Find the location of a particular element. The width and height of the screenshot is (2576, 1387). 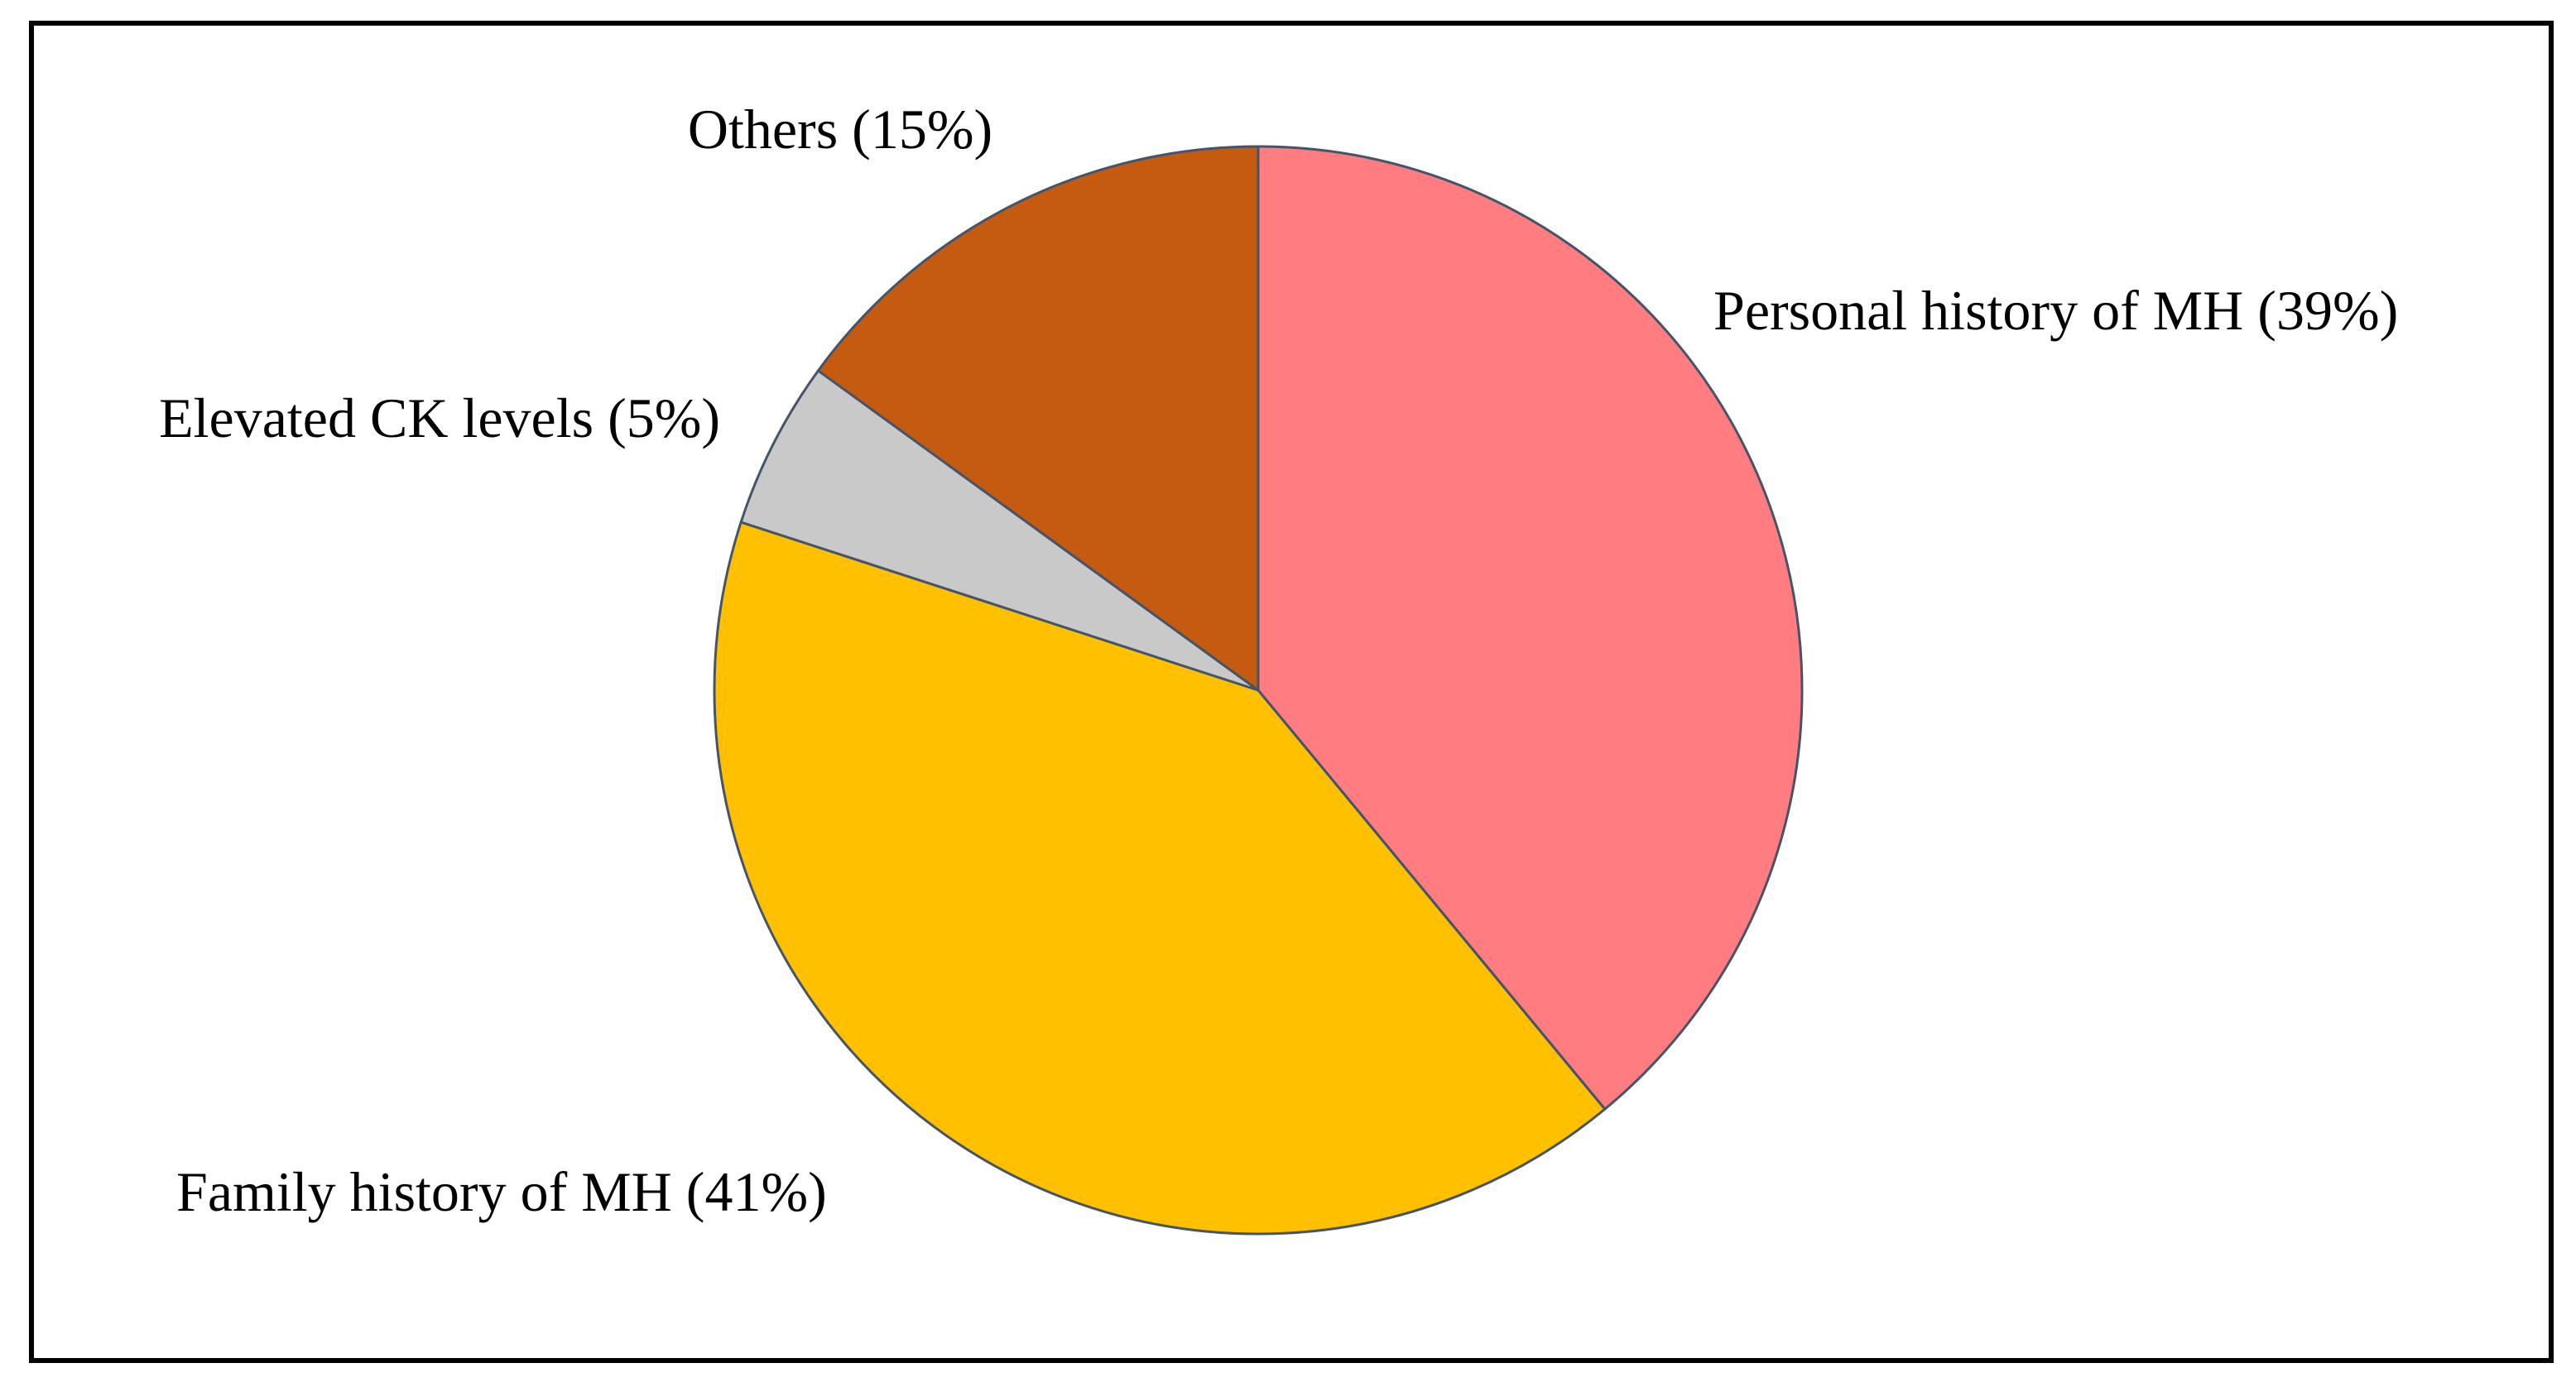

value-label: (39%) is located at coordinates (2327, 310).